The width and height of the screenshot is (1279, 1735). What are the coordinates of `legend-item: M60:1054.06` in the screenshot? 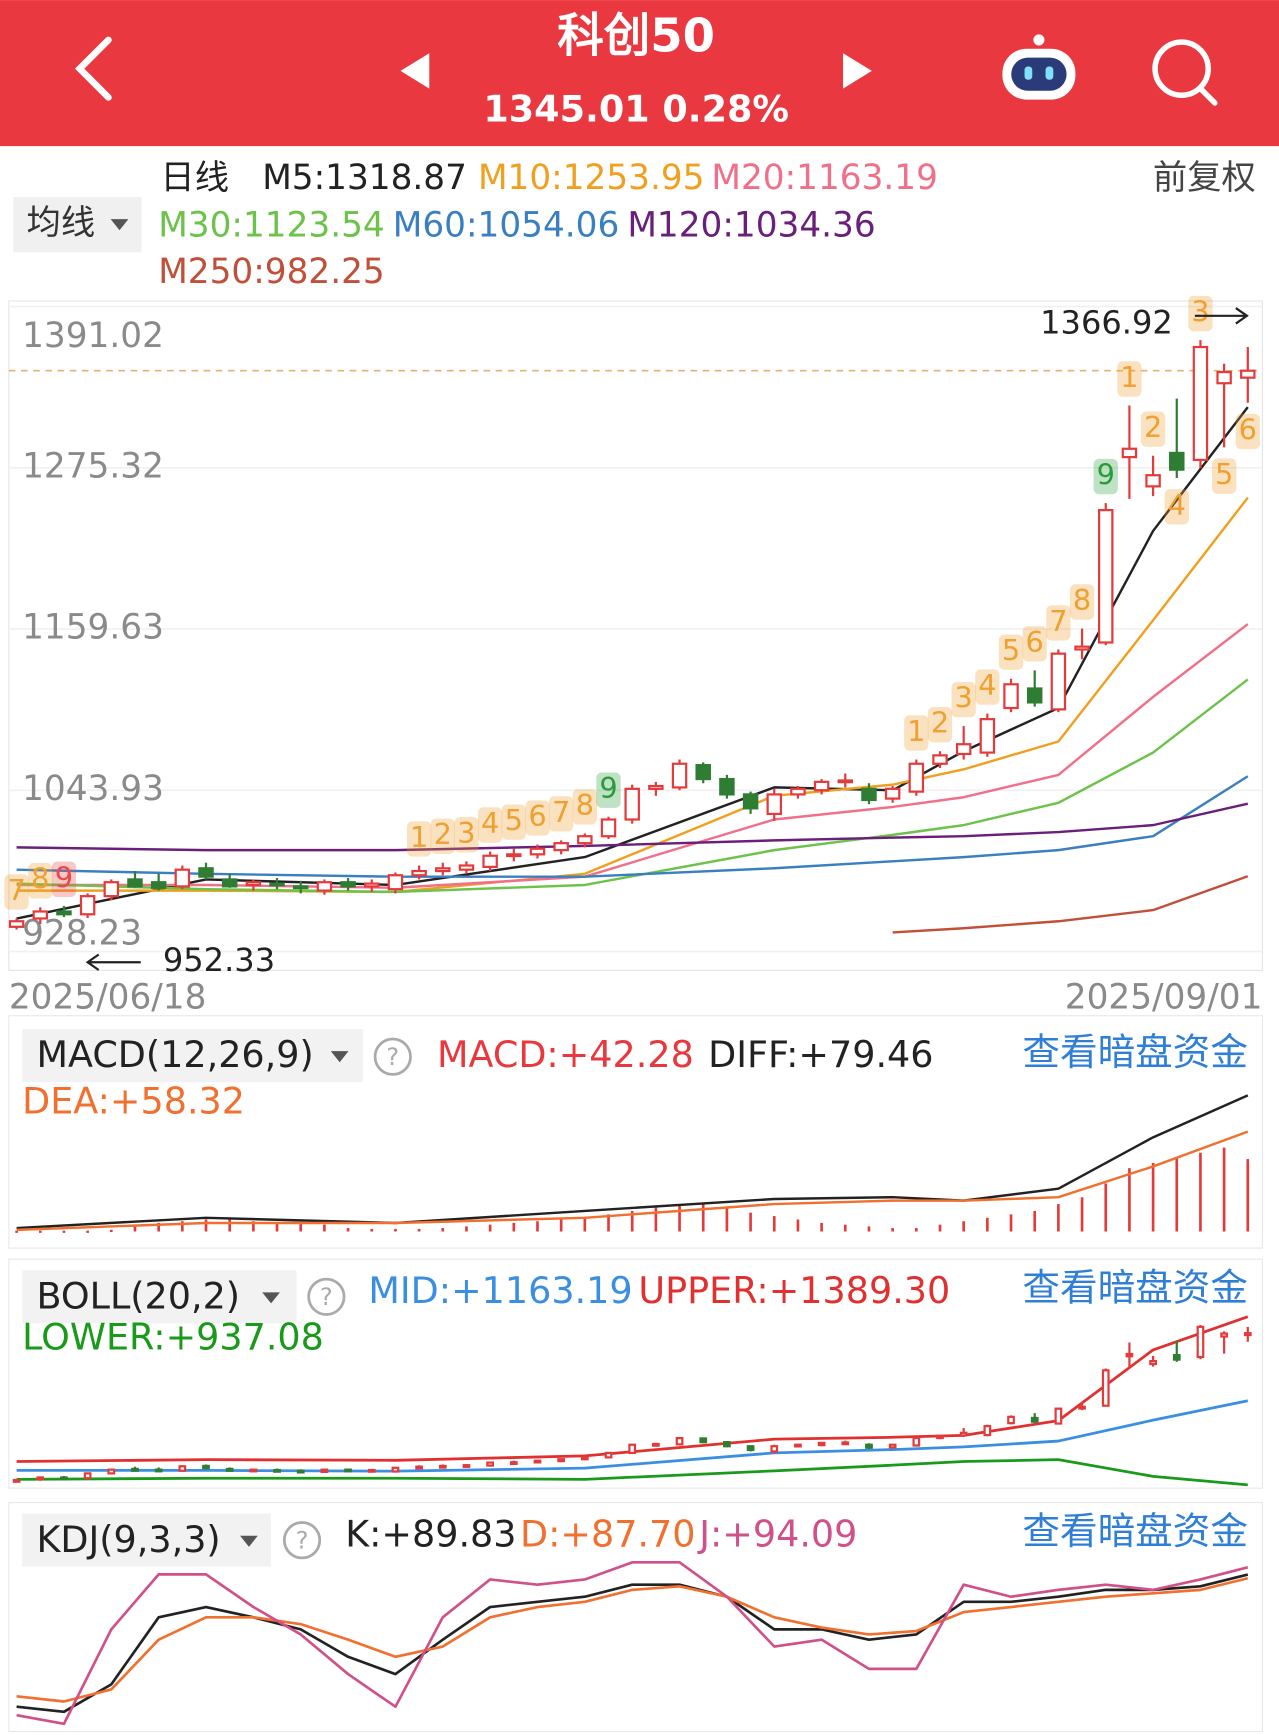 It's located at (506, 225).